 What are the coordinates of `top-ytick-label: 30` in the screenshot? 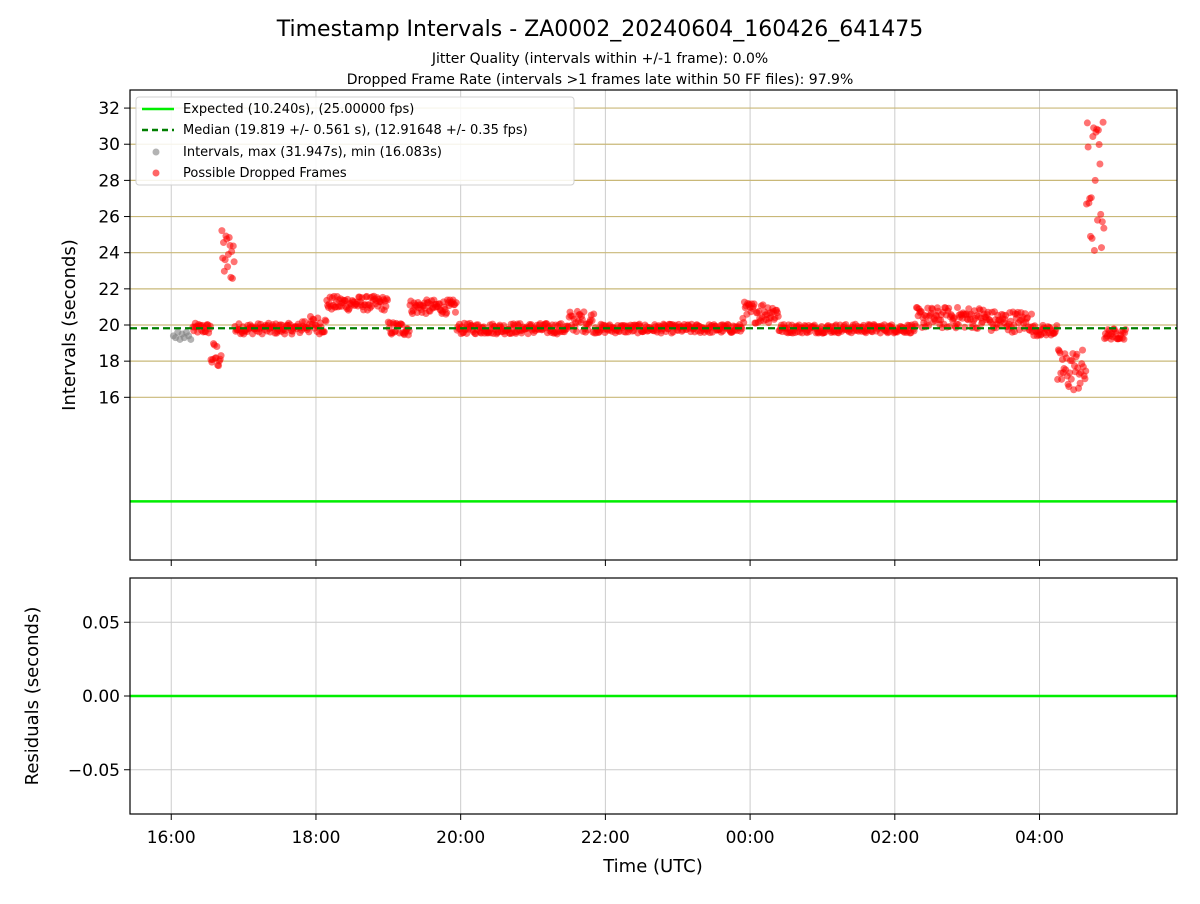 It's located at (109, 145).